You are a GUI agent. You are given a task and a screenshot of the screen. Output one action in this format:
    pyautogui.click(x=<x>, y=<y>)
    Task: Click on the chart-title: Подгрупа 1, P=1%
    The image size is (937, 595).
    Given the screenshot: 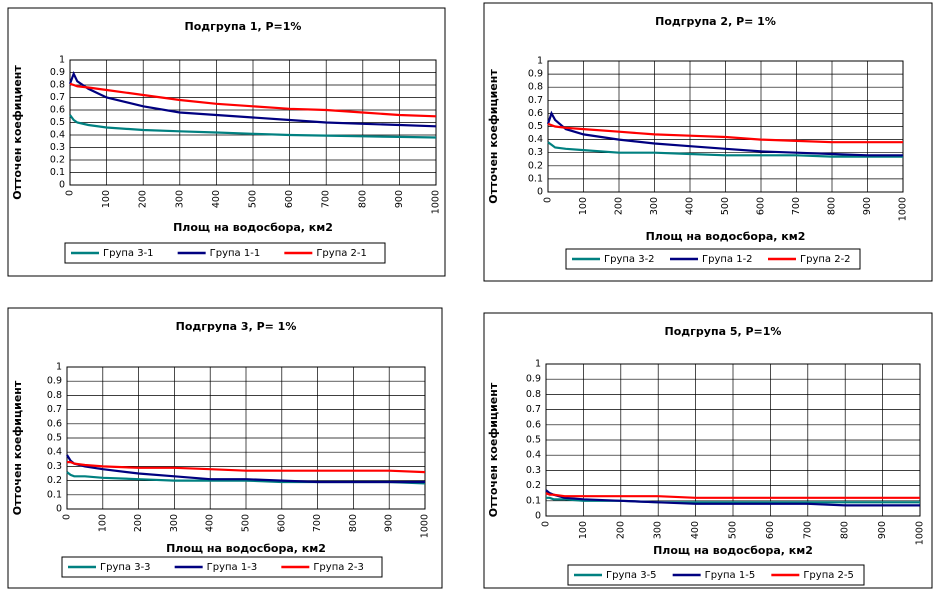 What is the action you would take?
    pyautogui.click(x=243, y=26)
    